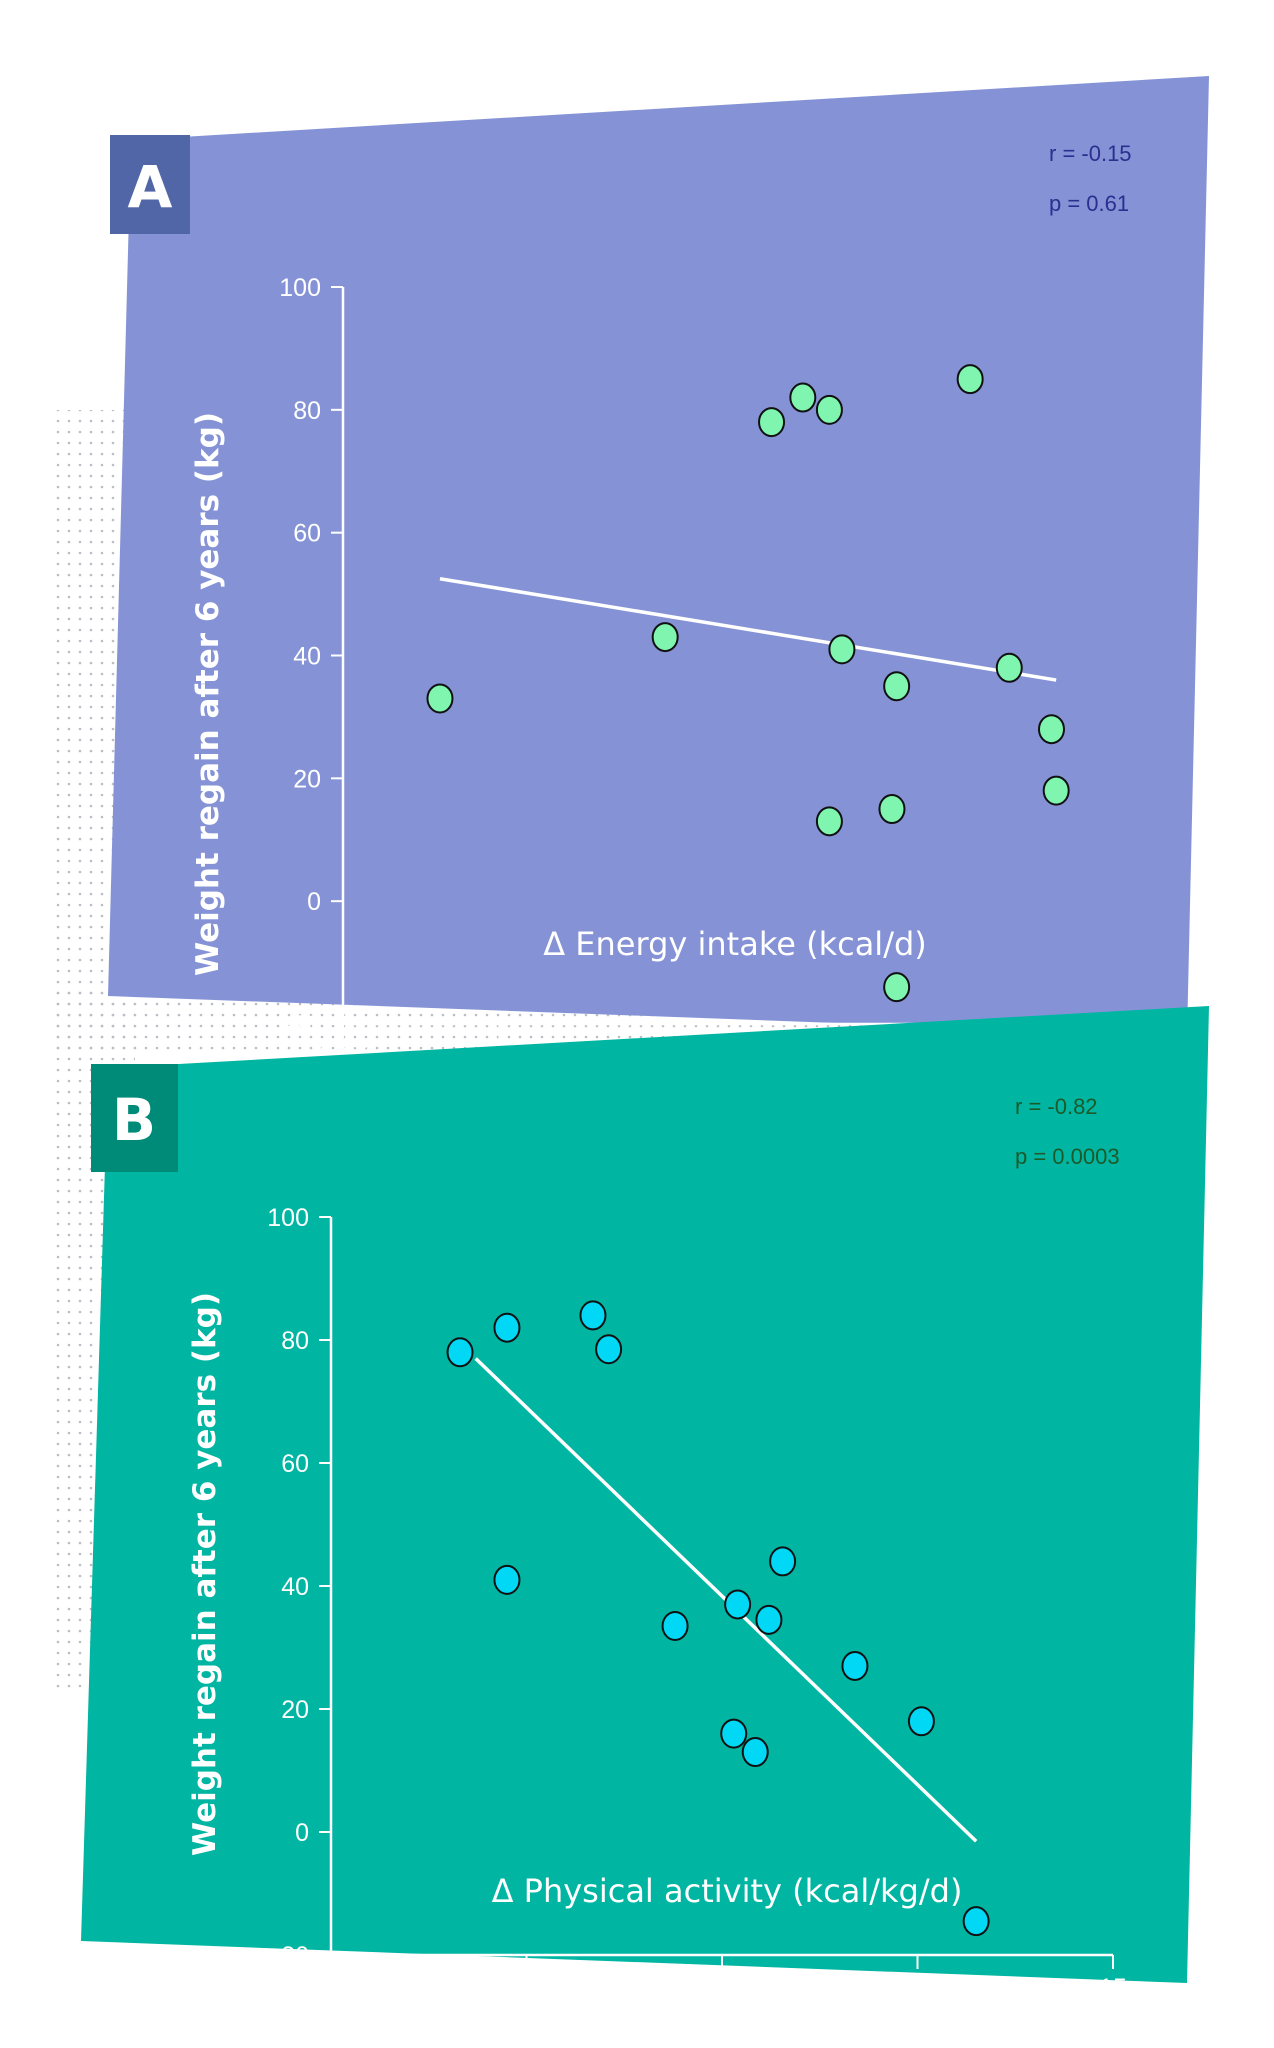 Image resolution: width=1274 pixels, height=2048 pixels. Describe the element at coordinates (208, 694) in the screenshot. I see `panel-a-y-axis-label: Weight regain after 6 years (kg)` at that location.